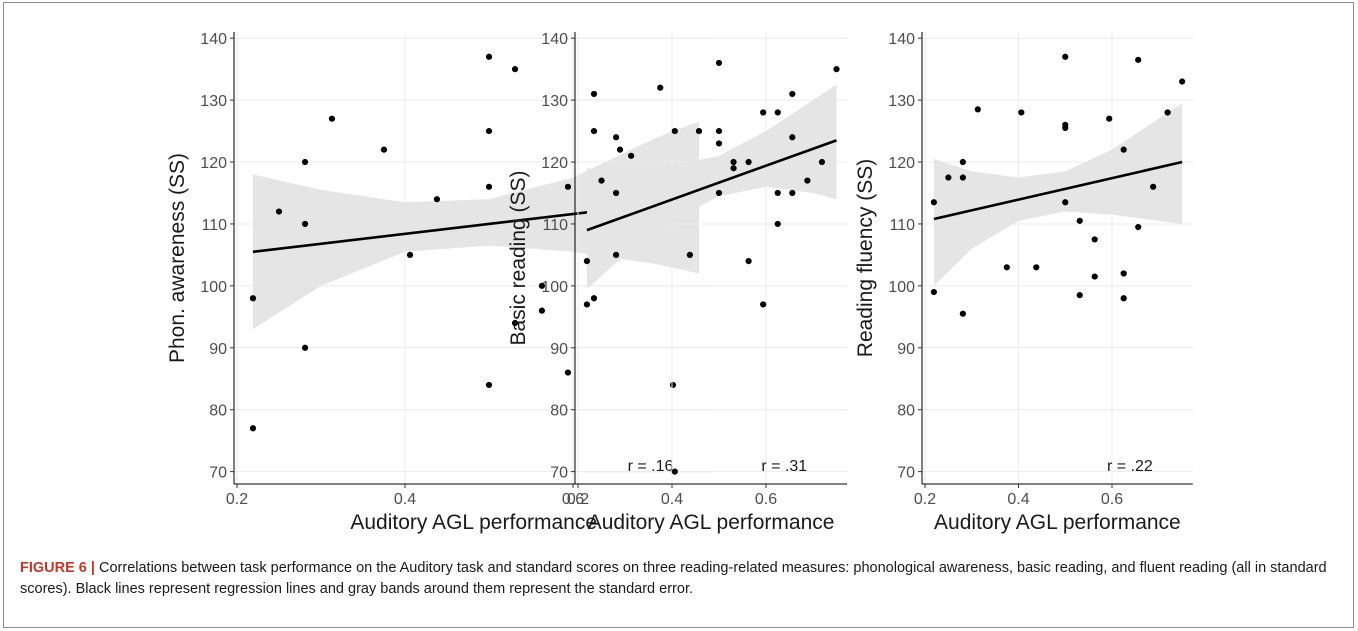  Describe the element at coordinates (901, 39) in the screenshot. I see `y-tick-label: 140` at that location.